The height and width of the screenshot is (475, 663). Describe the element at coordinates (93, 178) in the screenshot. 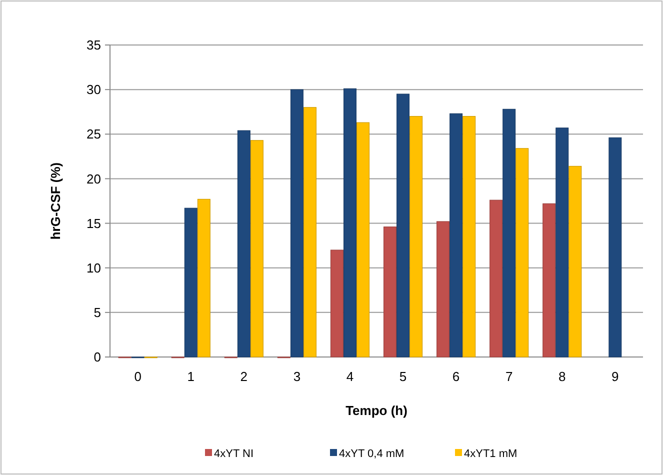

I see `y-tick-label: 20` at that location.